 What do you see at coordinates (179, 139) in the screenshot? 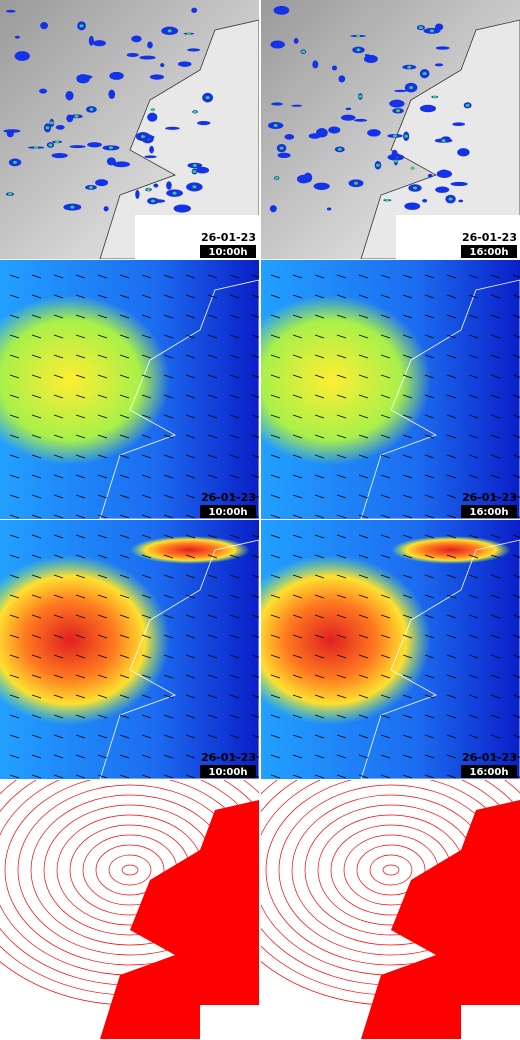
I see `land` at bounding box center [179, 139].